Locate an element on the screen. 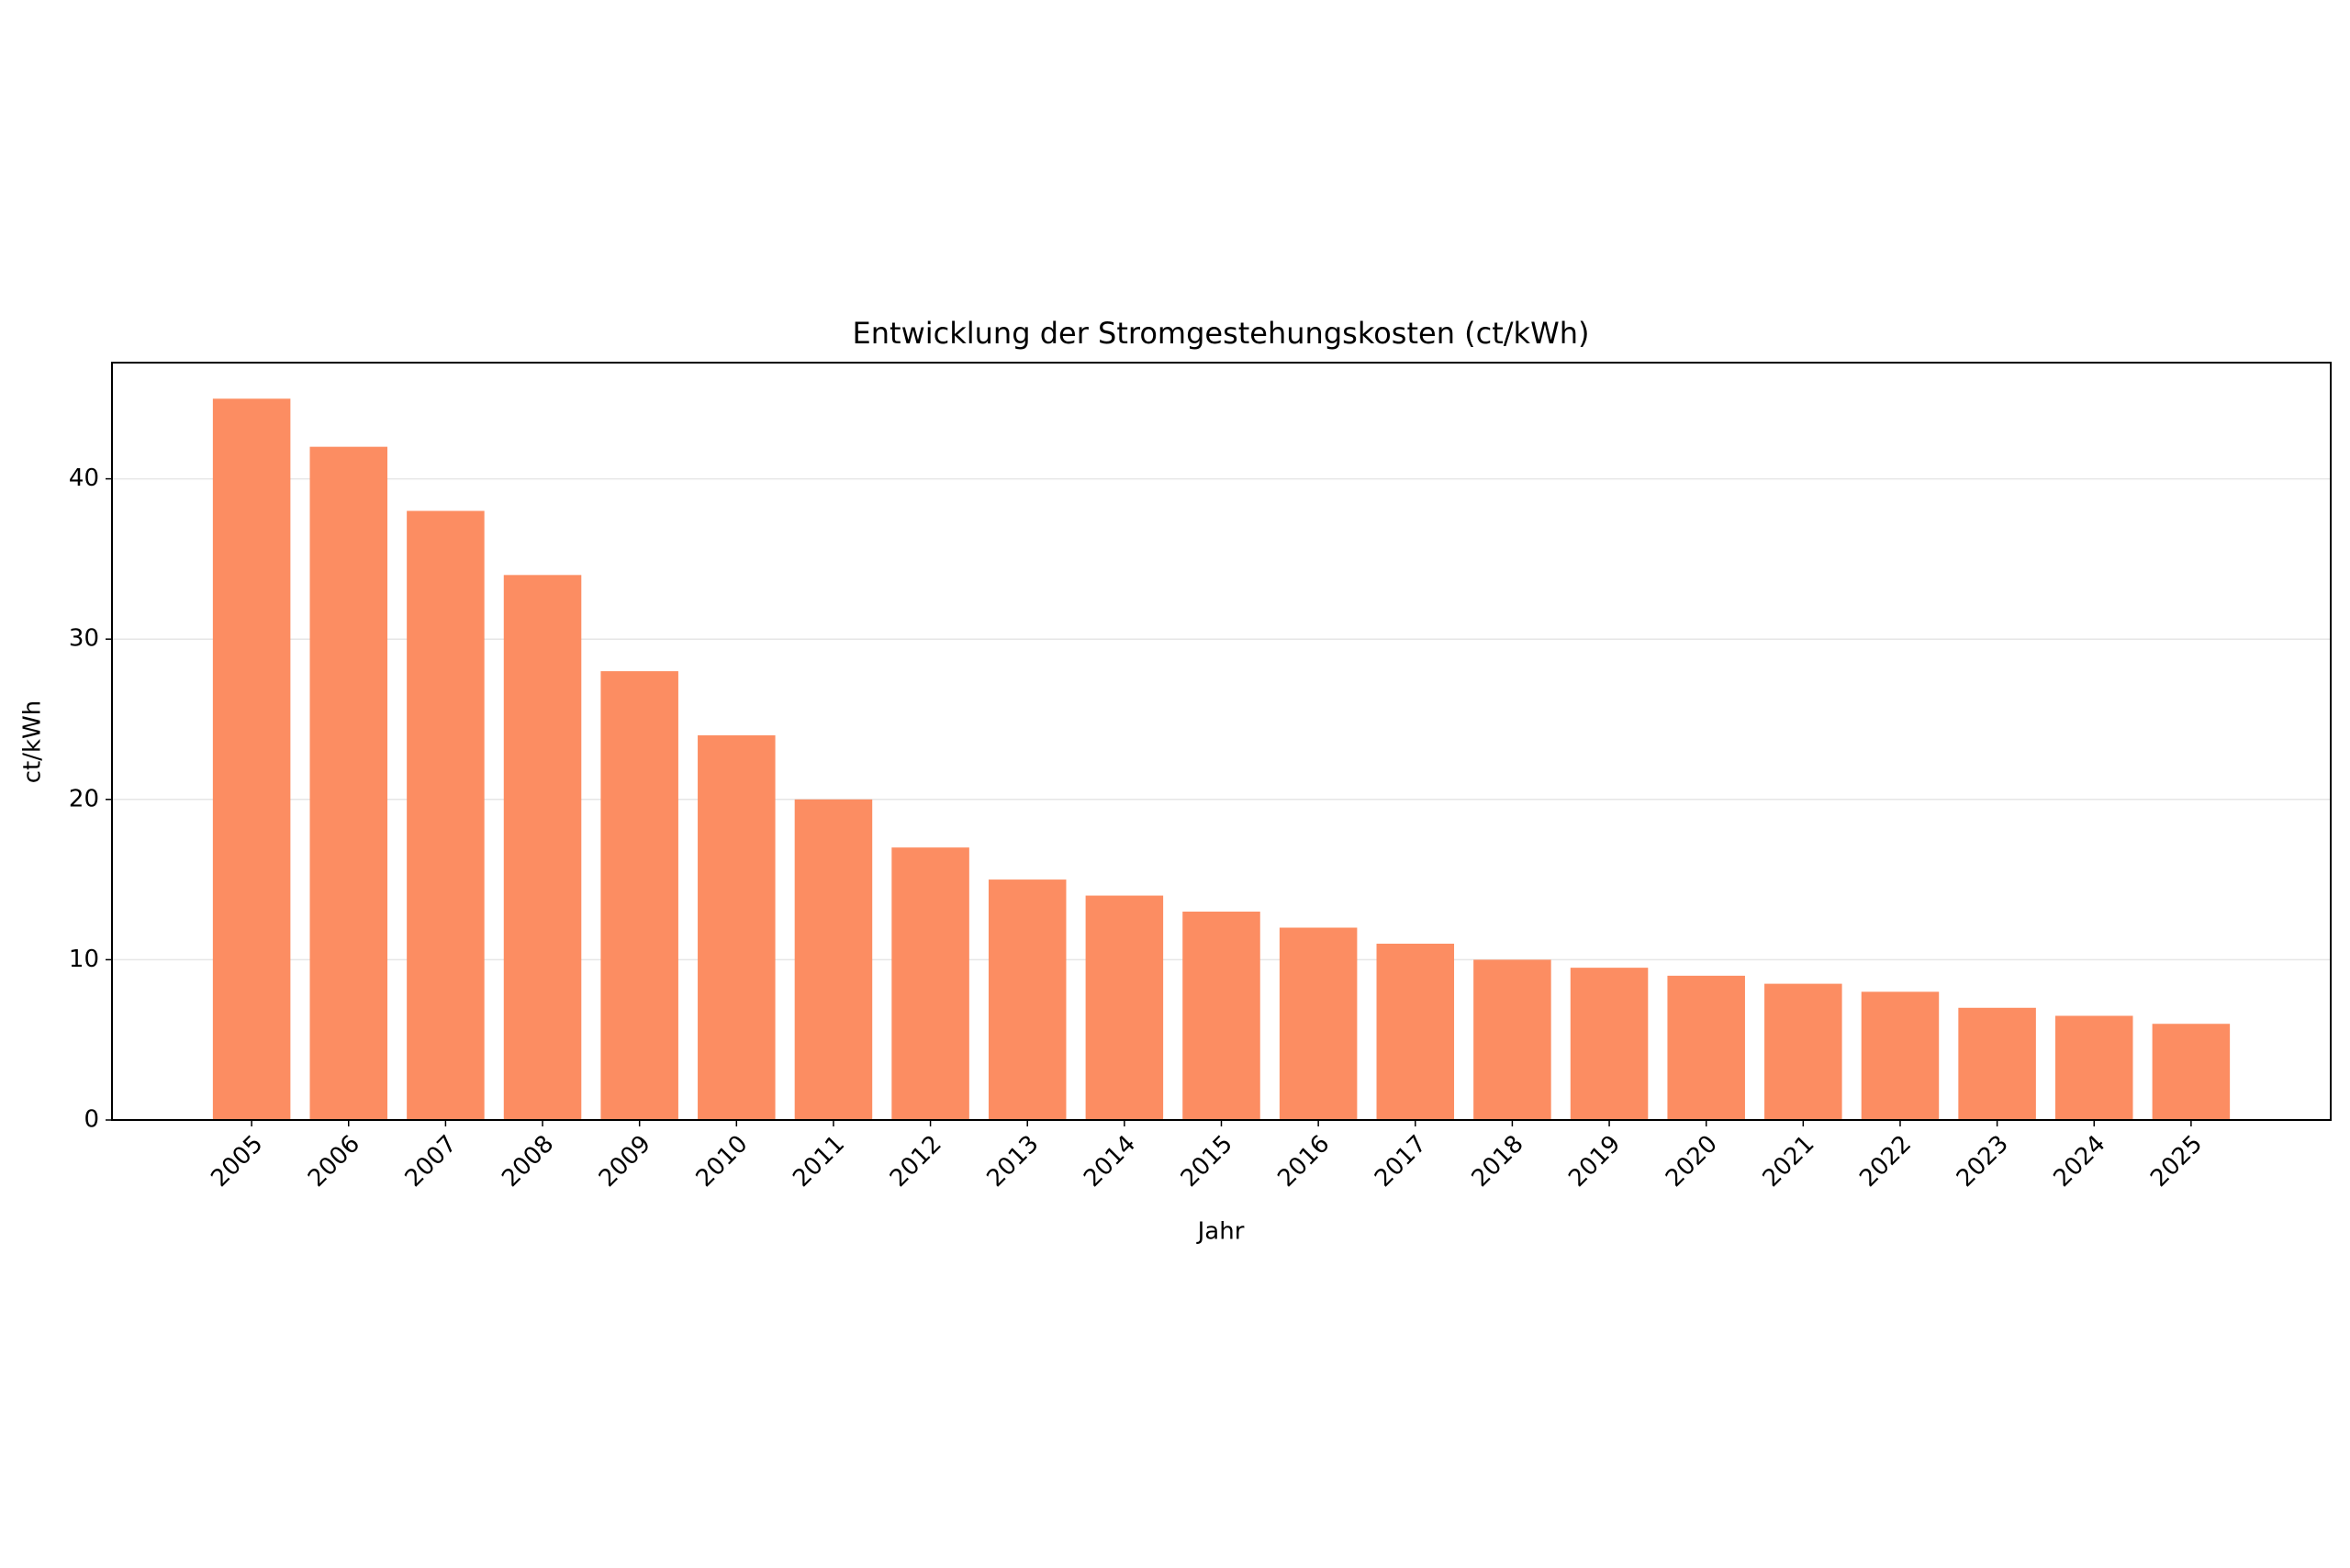  y-tick-label: 20 is located at coordinates (84, 798).